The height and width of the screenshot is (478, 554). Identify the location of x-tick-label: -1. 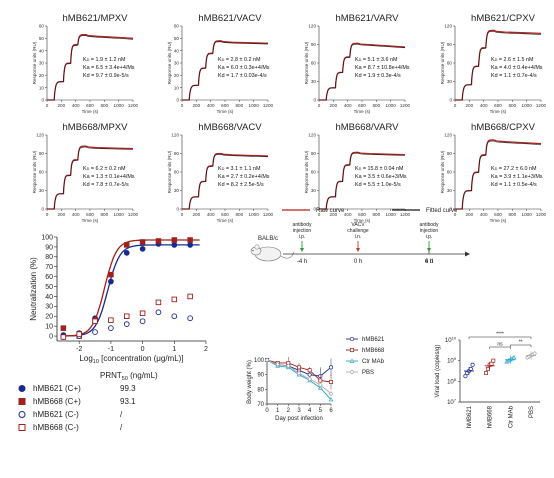
(111, 349).